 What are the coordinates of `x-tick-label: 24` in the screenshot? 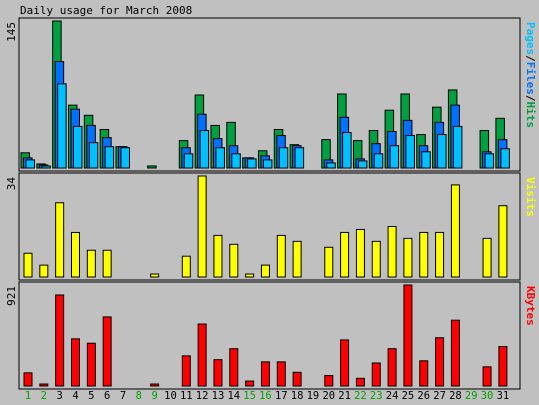 It's located at (392, 396).